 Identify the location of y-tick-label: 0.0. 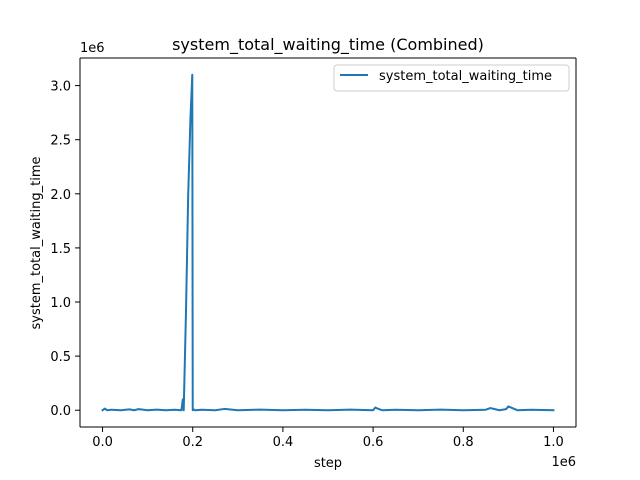
(60, 411).